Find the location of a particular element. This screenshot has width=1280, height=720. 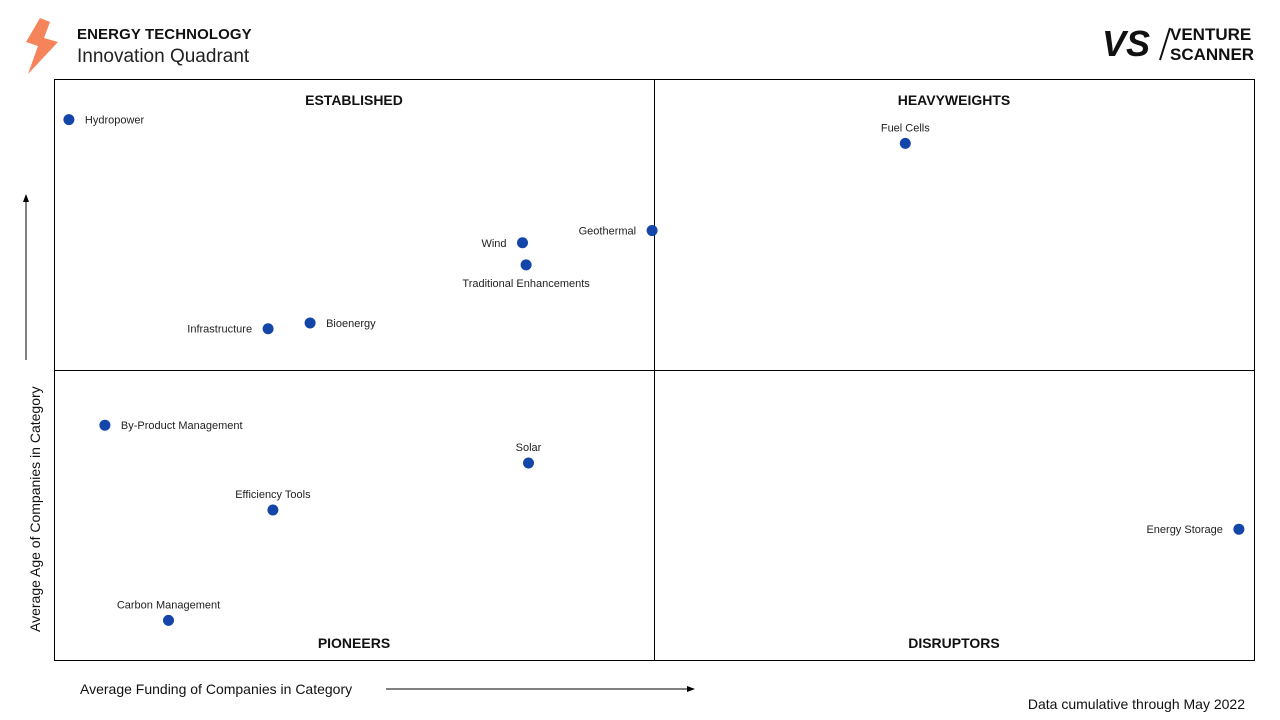

data-point-label: Fuel Cells is located at coordinates (905, 128).